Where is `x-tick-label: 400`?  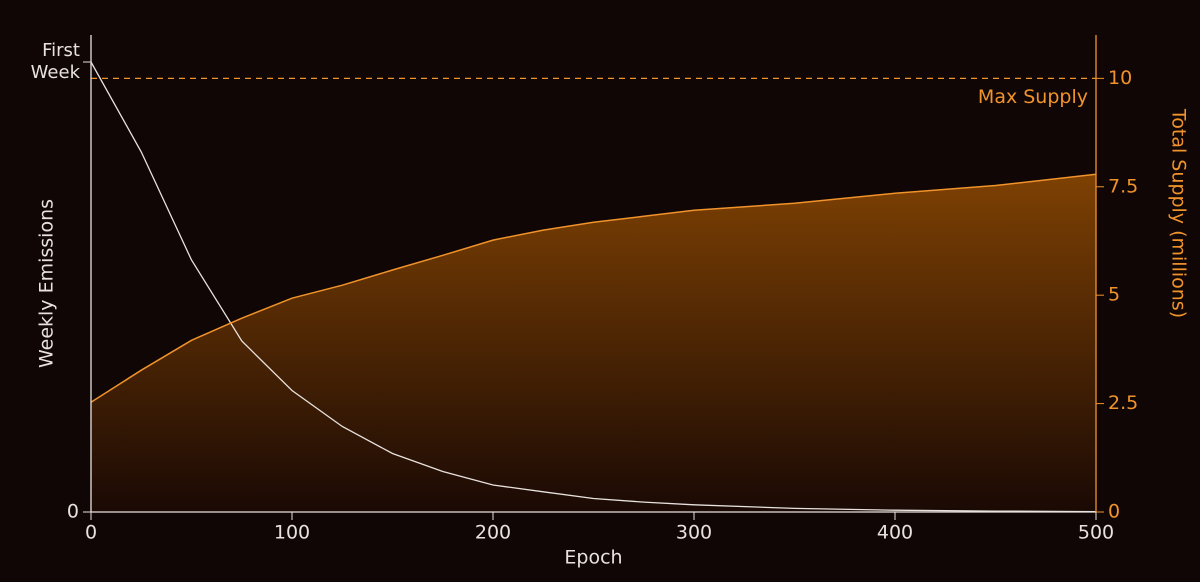
x-tick-label: 400 is located at coordinates (895, 533).